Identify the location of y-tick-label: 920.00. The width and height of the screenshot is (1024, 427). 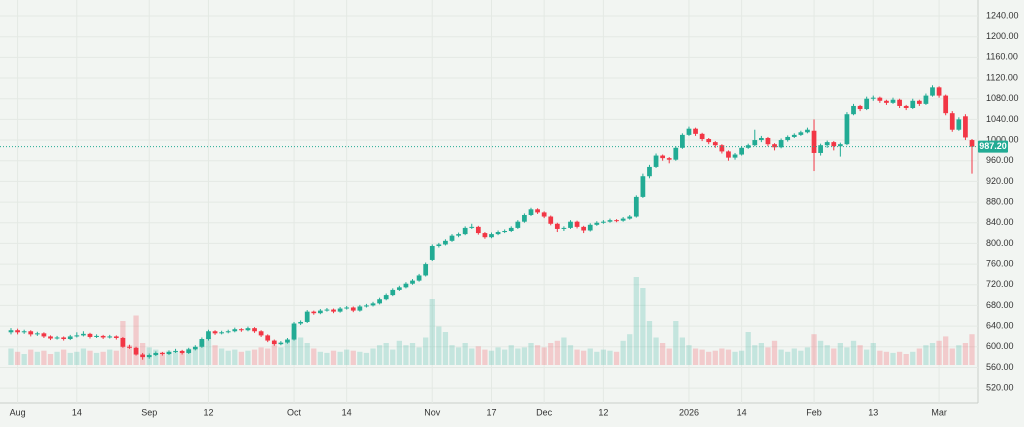
(1000, 181).